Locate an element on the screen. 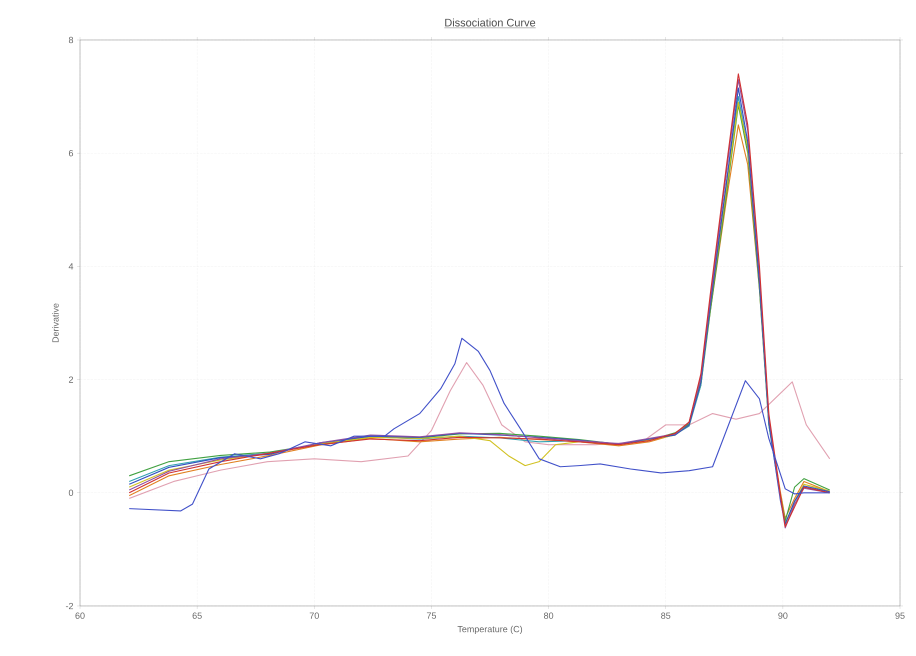  y-axis-title: Derivative is located at coordinates (55, 322).